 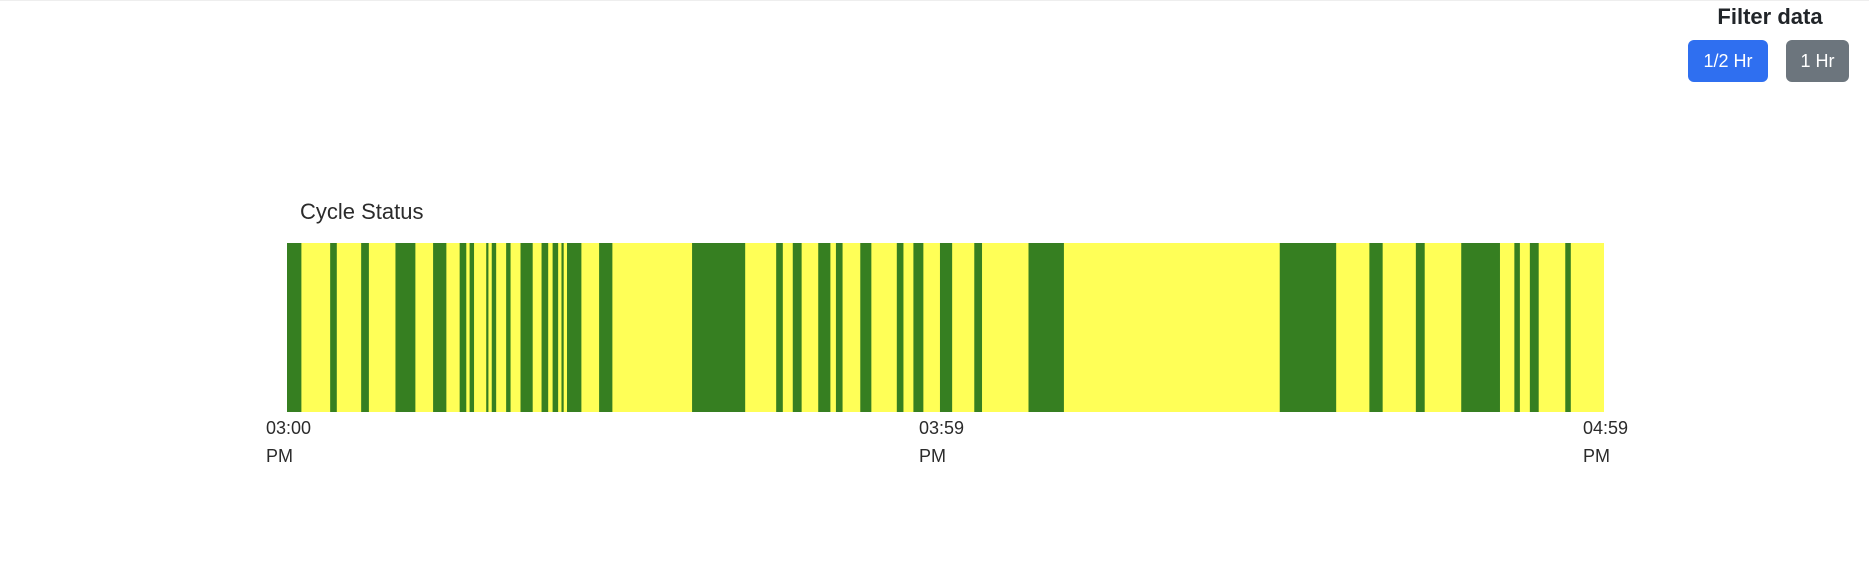 I want to click on chart-title: Cycle Status, so click(x=362, y=211).